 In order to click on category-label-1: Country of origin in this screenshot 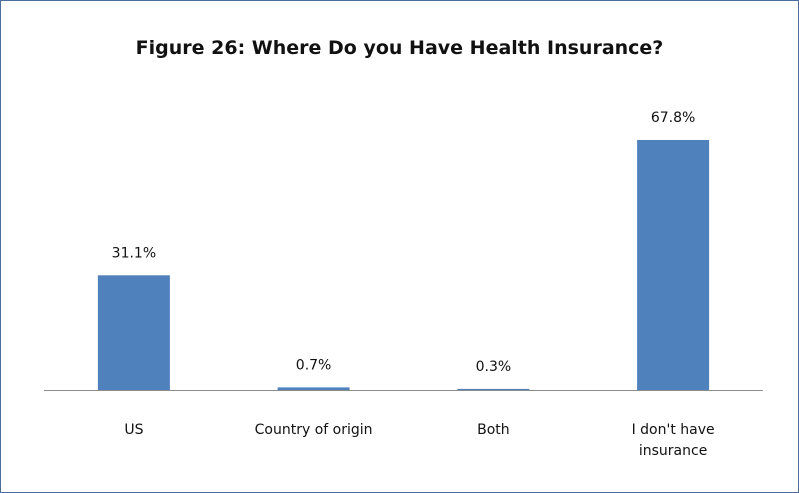, I will do `click(314, 430)`.